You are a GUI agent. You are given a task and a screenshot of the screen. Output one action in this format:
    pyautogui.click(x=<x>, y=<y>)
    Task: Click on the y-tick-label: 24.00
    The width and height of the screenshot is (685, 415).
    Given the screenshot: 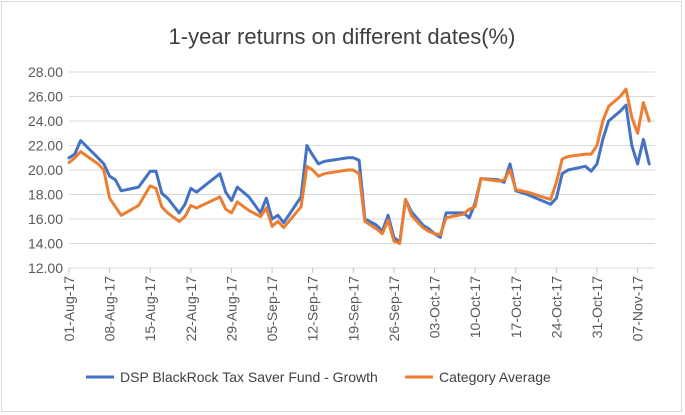 What is the action you would take?
    pyautogui.click(x=45, y=121)
    